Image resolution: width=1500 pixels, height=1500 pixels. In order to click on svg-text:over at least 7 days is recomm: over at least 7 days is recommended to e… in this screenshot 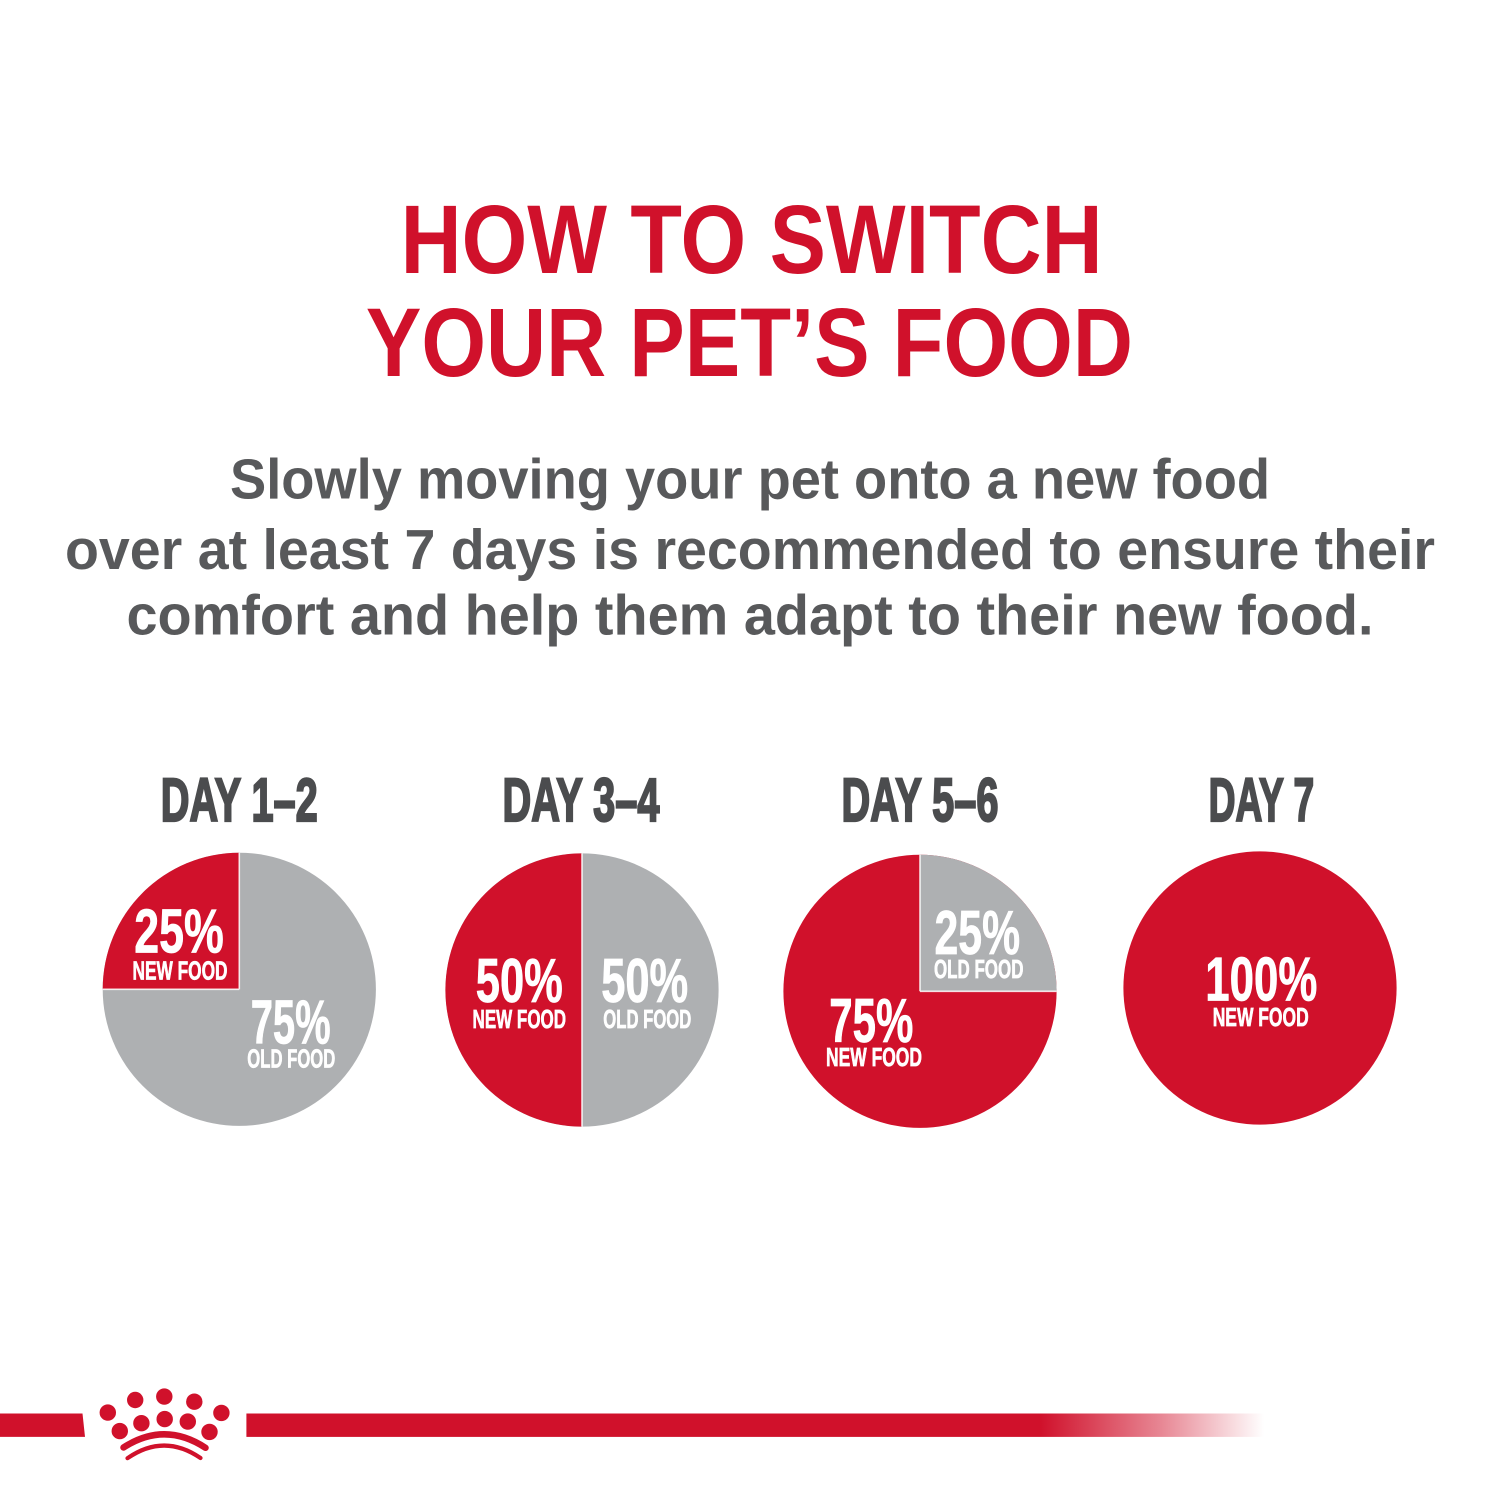, I will do `click(750, 550)`.